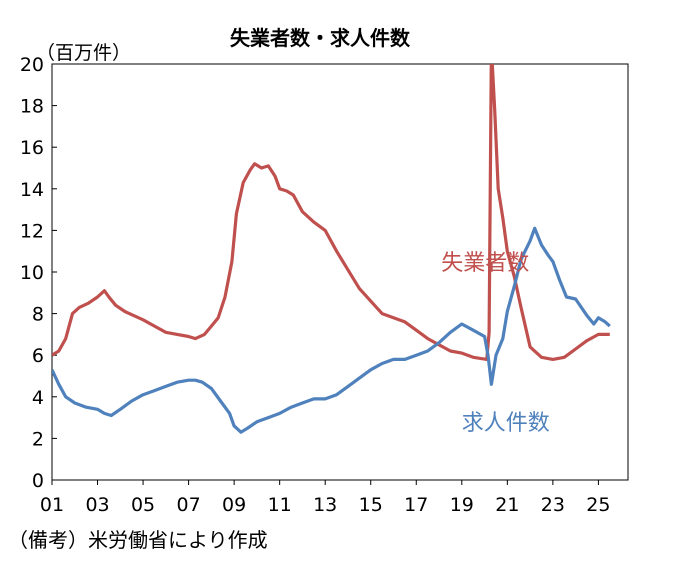 This screenshot has height=578, width=680. Describe the element at coordinates (416, 505) in the screenshot. I see `x-tick-label: 17` at that location.